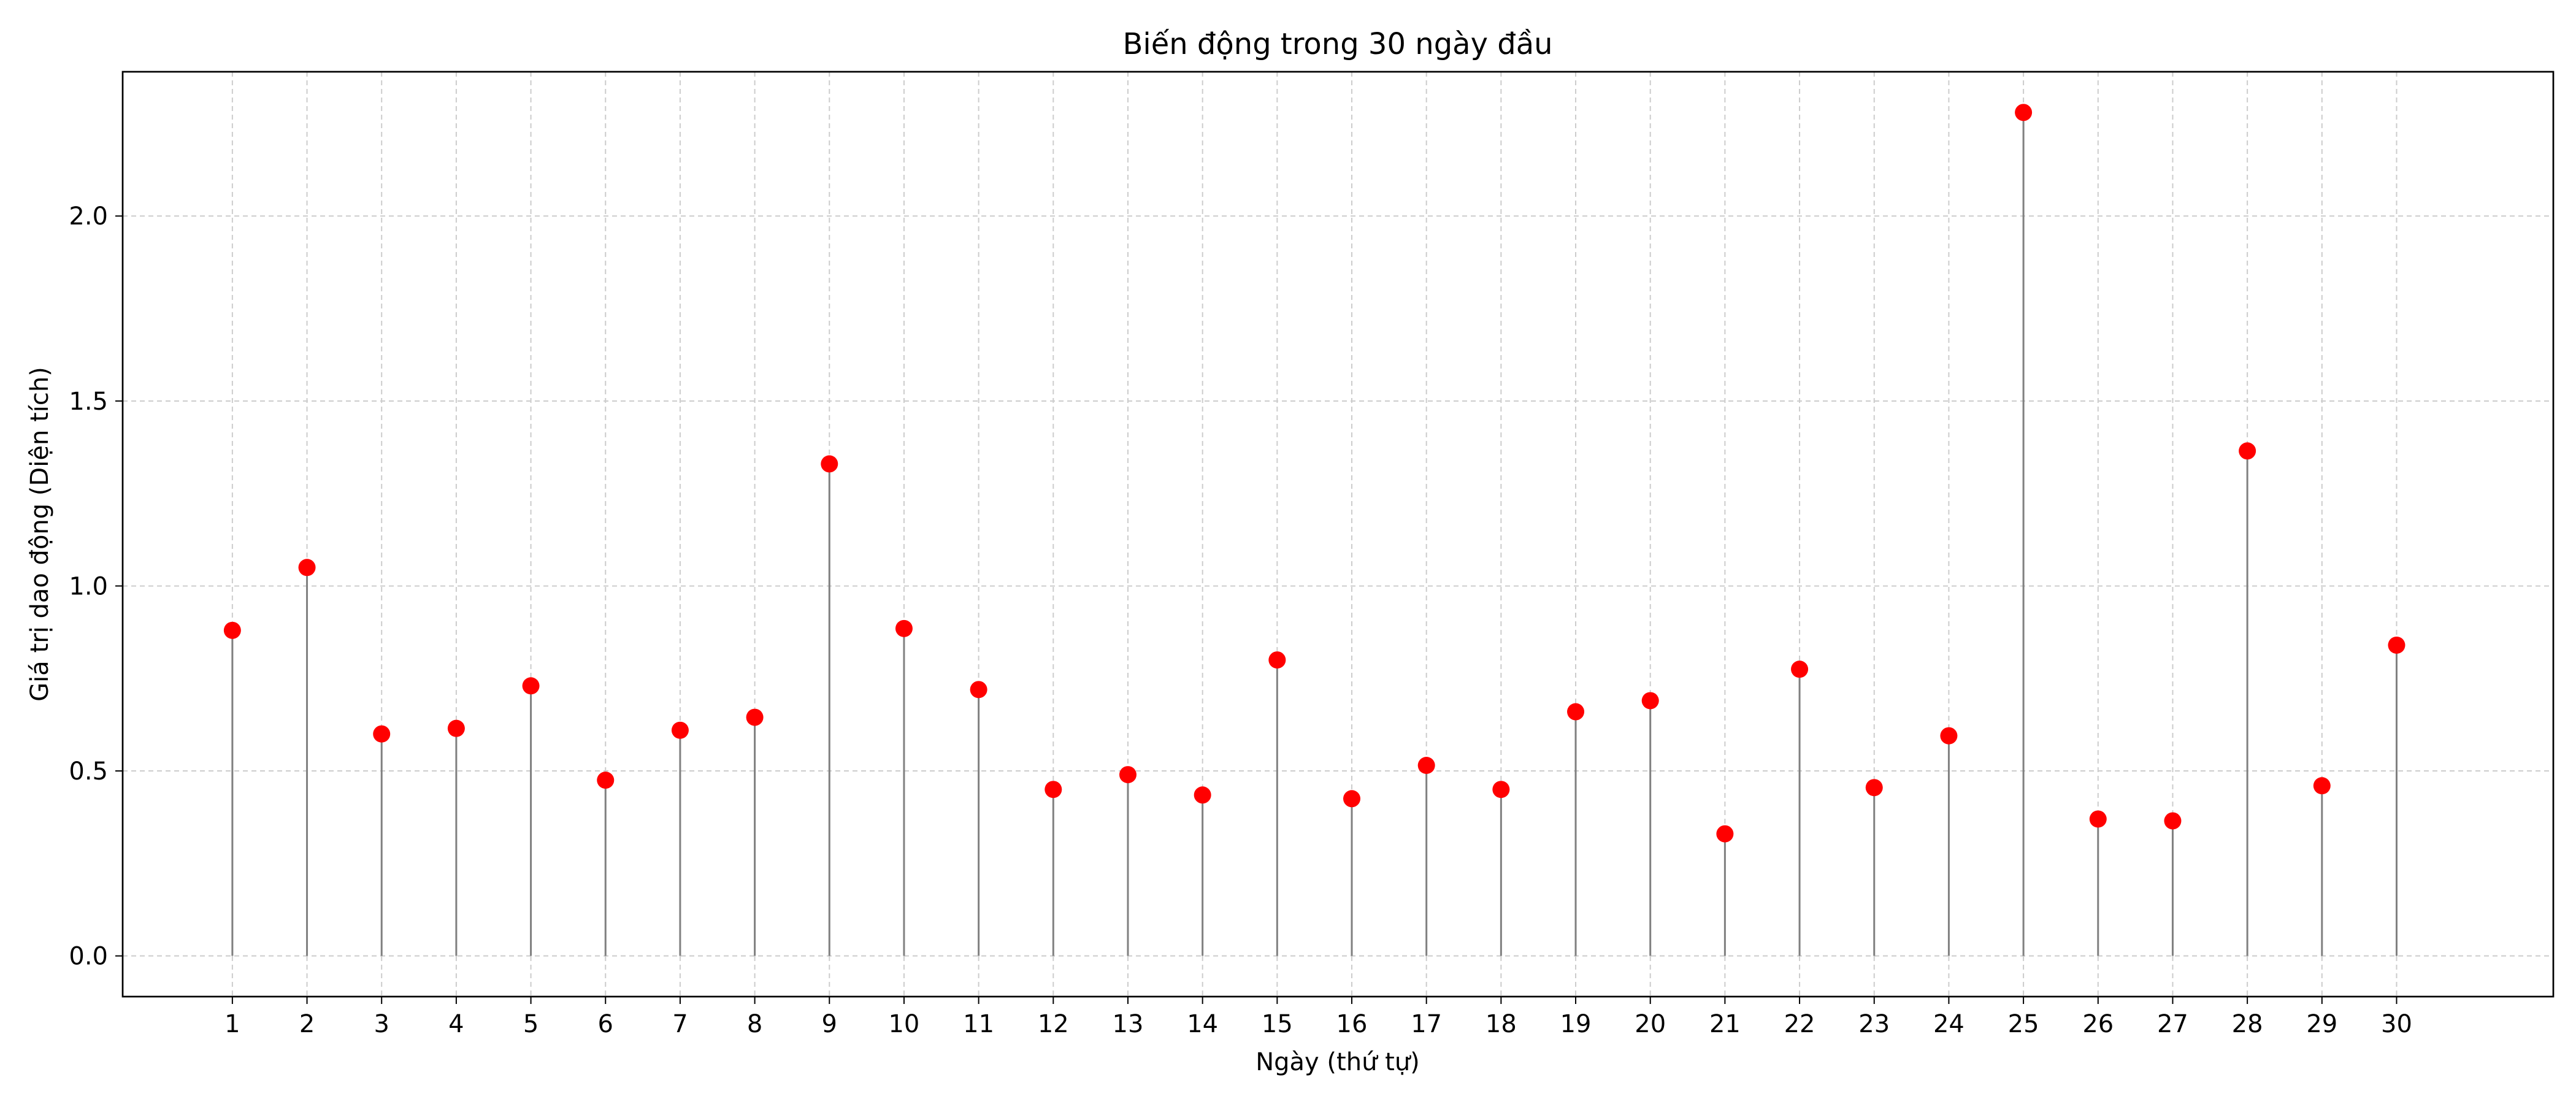  Describe the element at coordinates (1650, 1024) in the screenshot. I see `x-tick-label: 20` at that location.